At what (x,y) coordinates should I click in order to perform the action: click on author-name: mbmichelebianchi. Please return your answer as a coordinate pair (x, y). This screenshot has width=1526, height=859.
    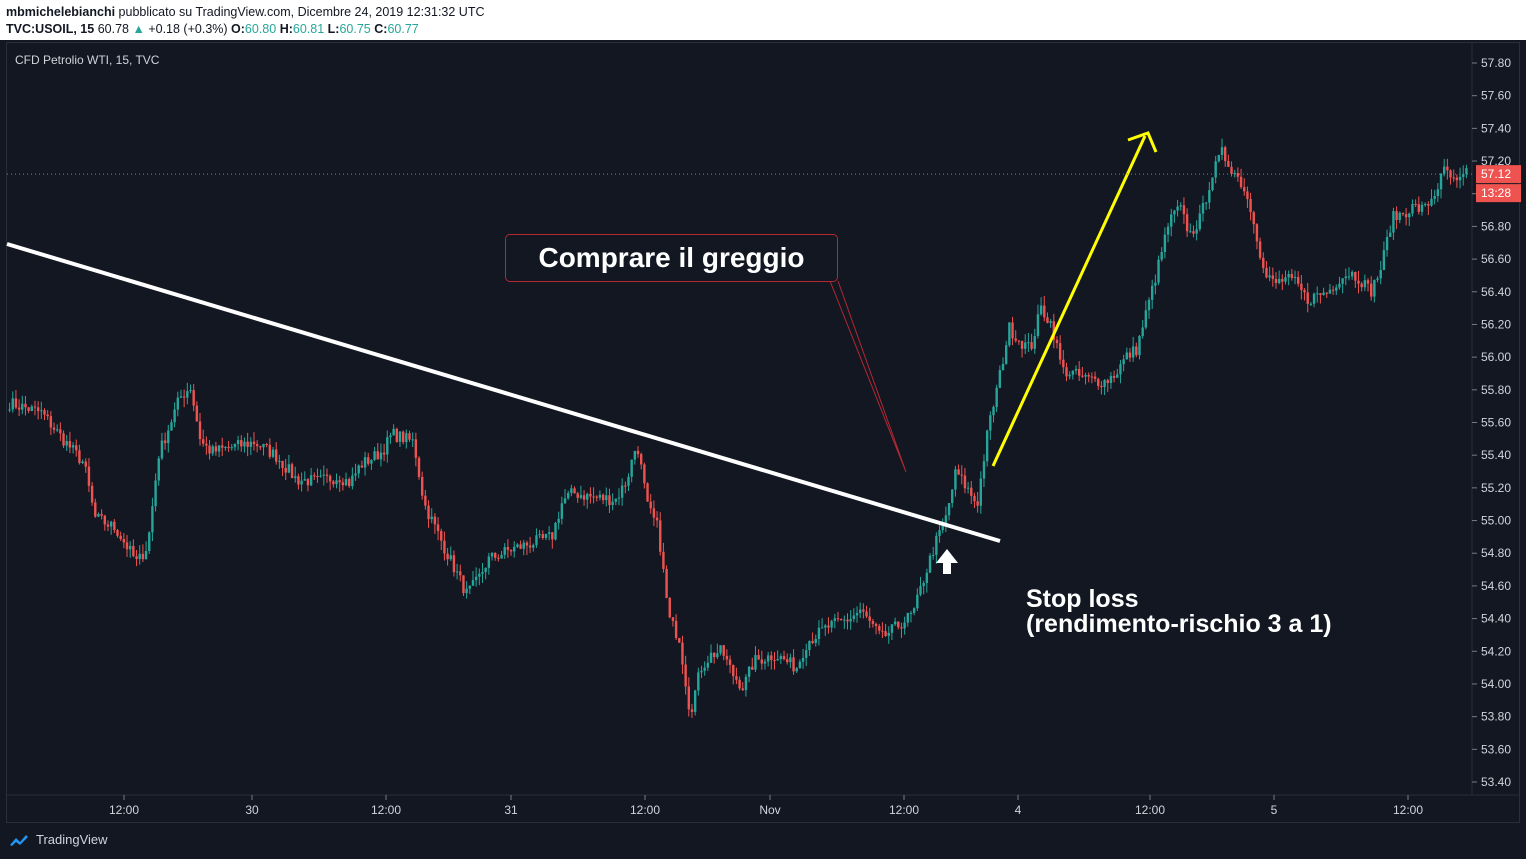
    Looking at the image, I should click on (61, 12).